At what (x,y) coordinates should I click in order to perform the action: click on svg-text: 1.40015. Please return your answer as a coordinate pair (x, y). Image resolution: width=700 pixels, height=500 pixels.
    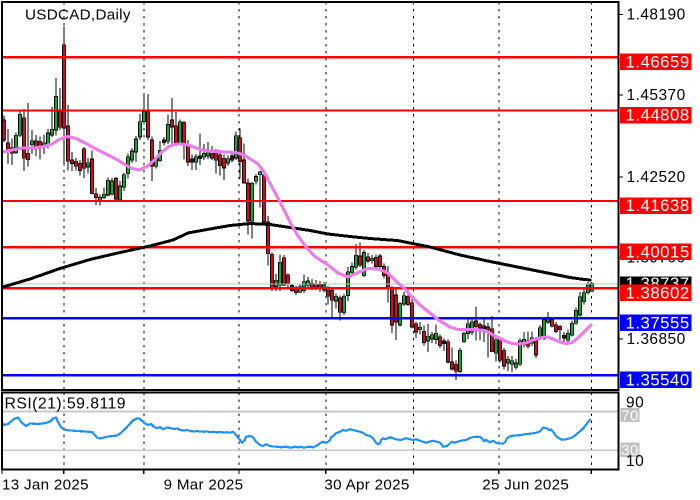
    Looking at the image, I should click on (658, 252).